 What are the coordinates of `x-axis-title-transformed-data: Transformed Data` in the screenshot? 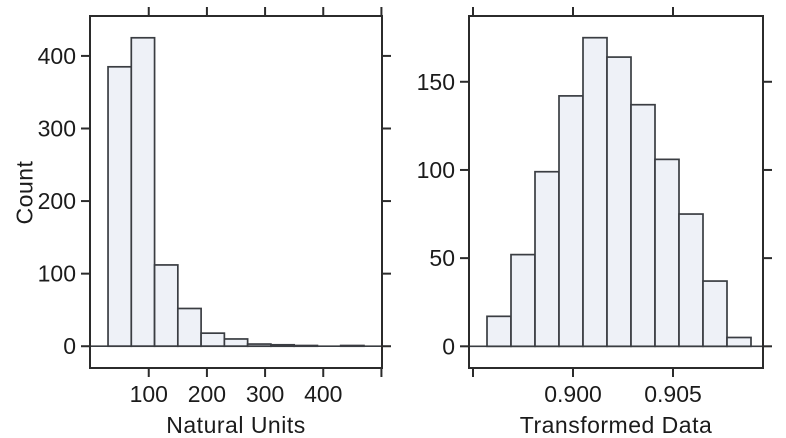 It's located at (616, 425).